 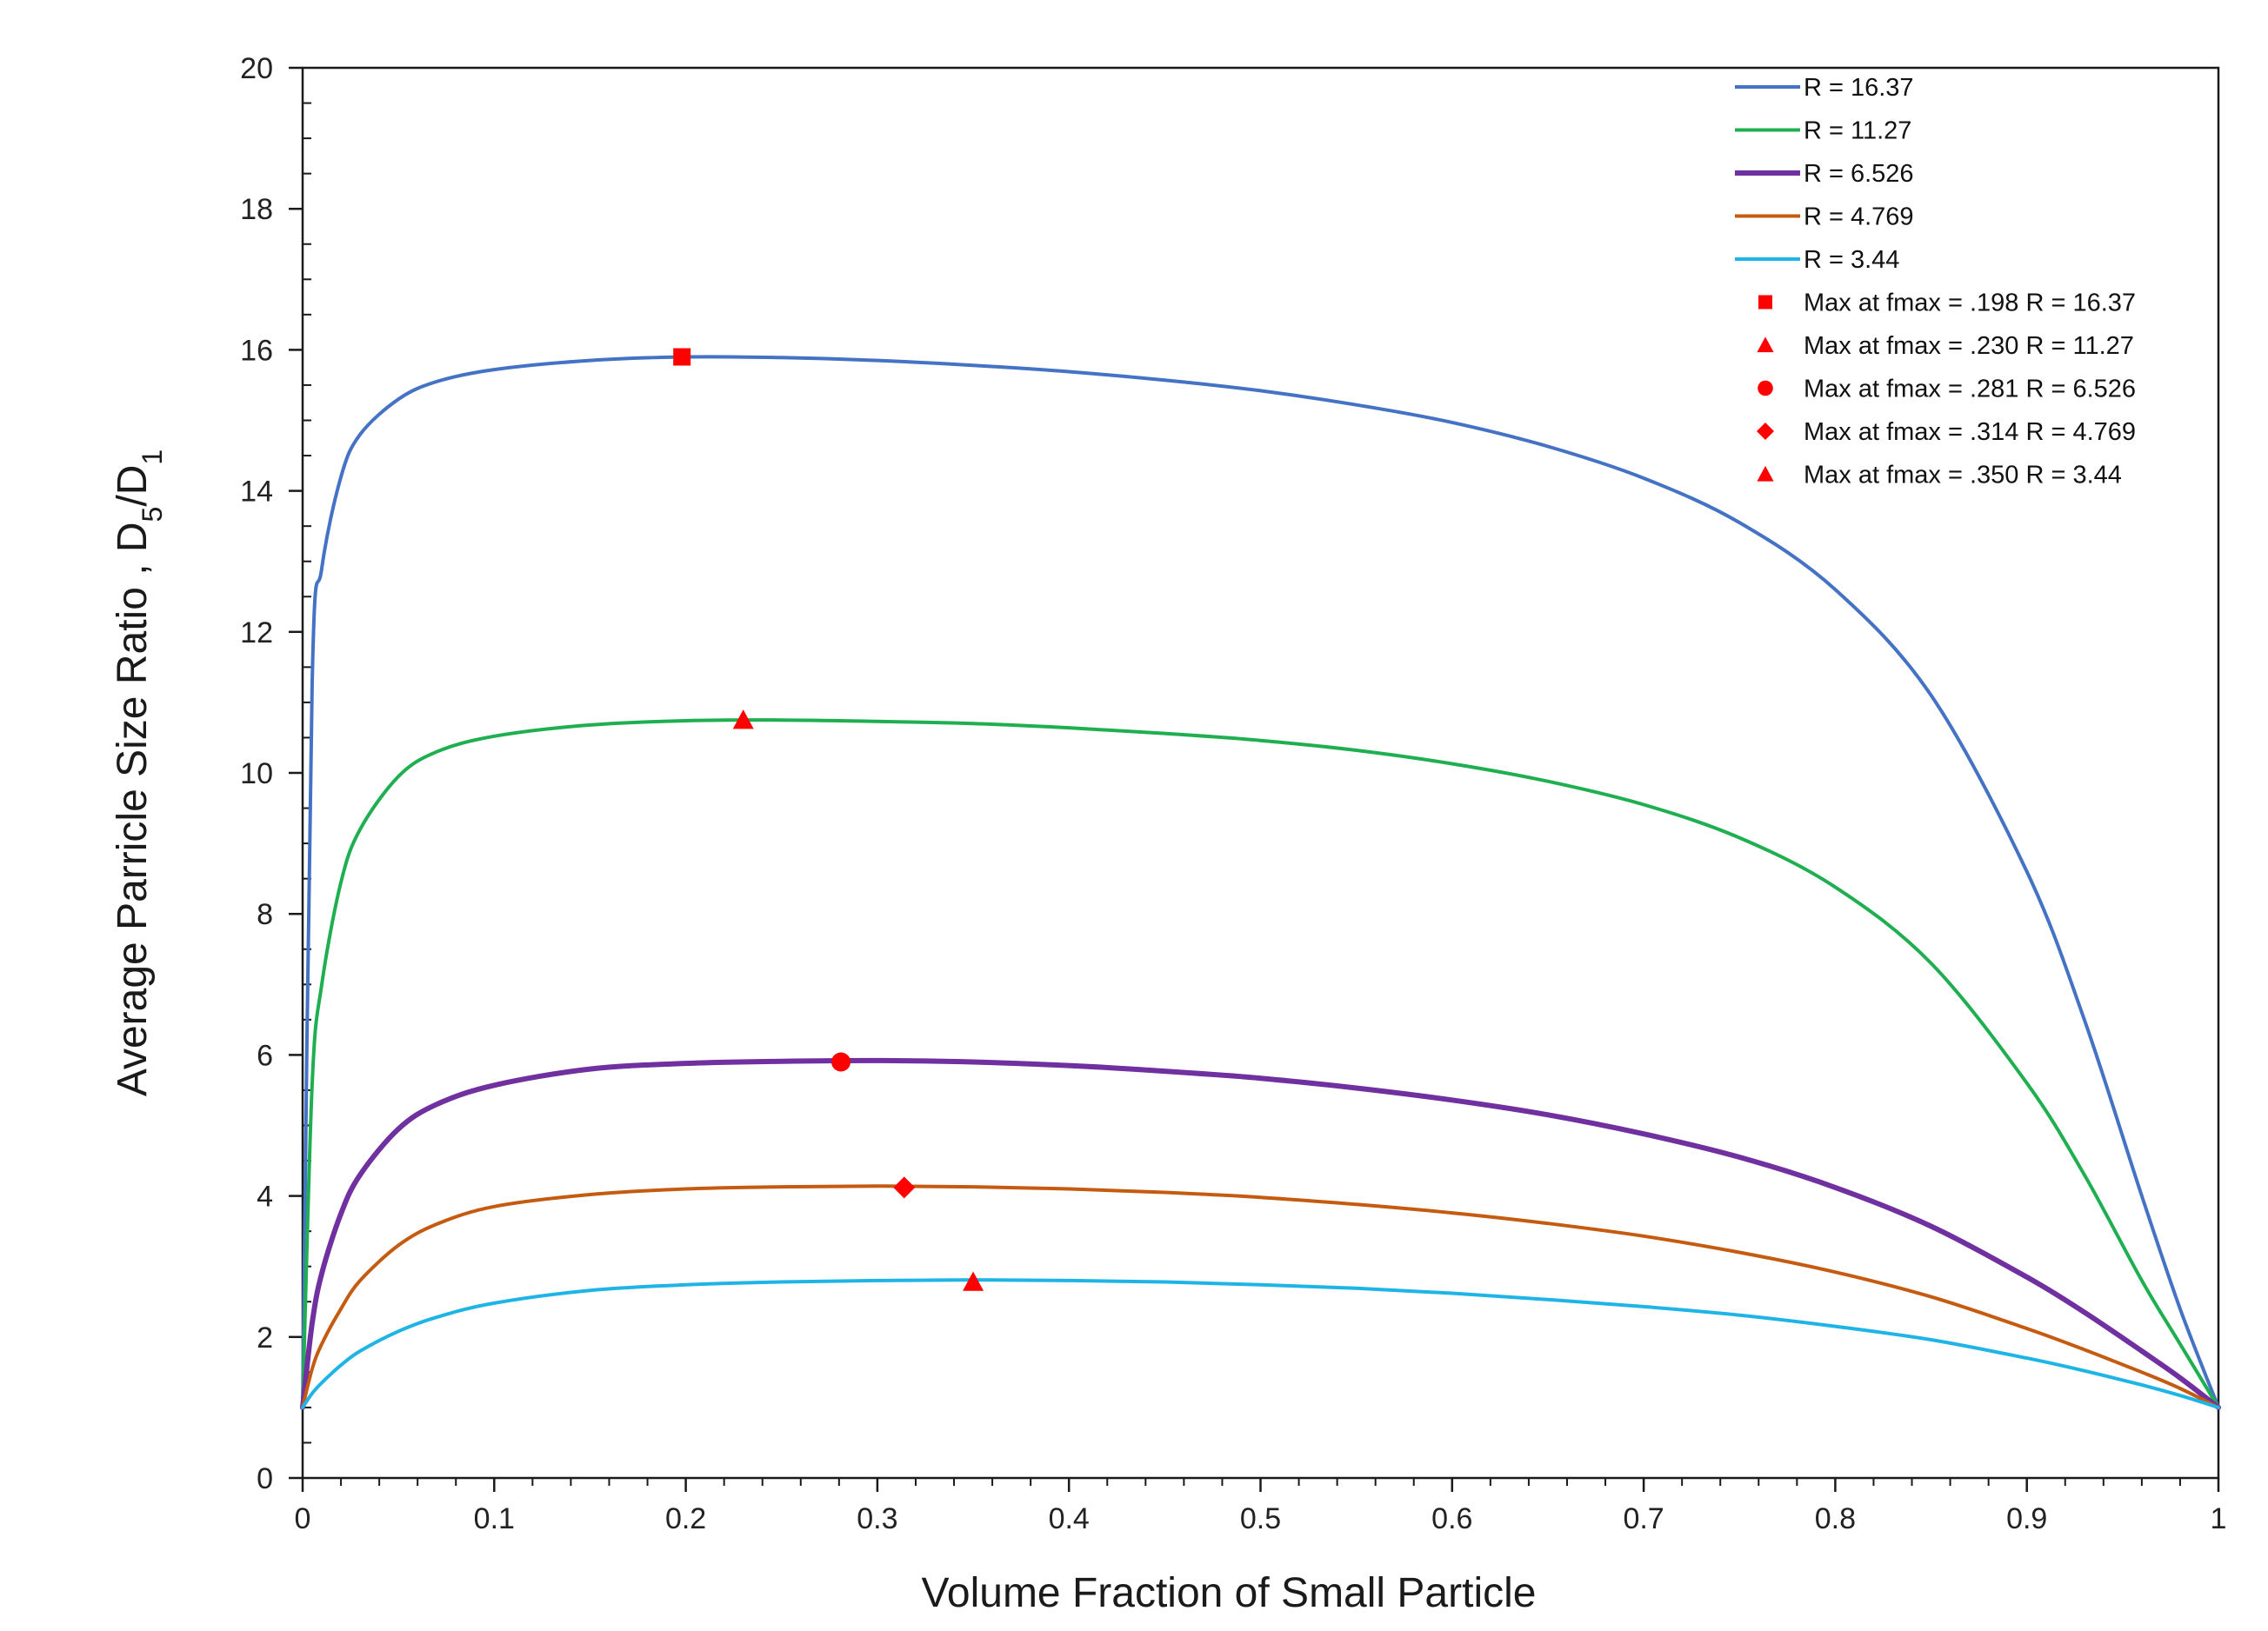 I want to click on y-axis-title-main: Average Parricle Size Ratio , D, so click(x=133, y=809).